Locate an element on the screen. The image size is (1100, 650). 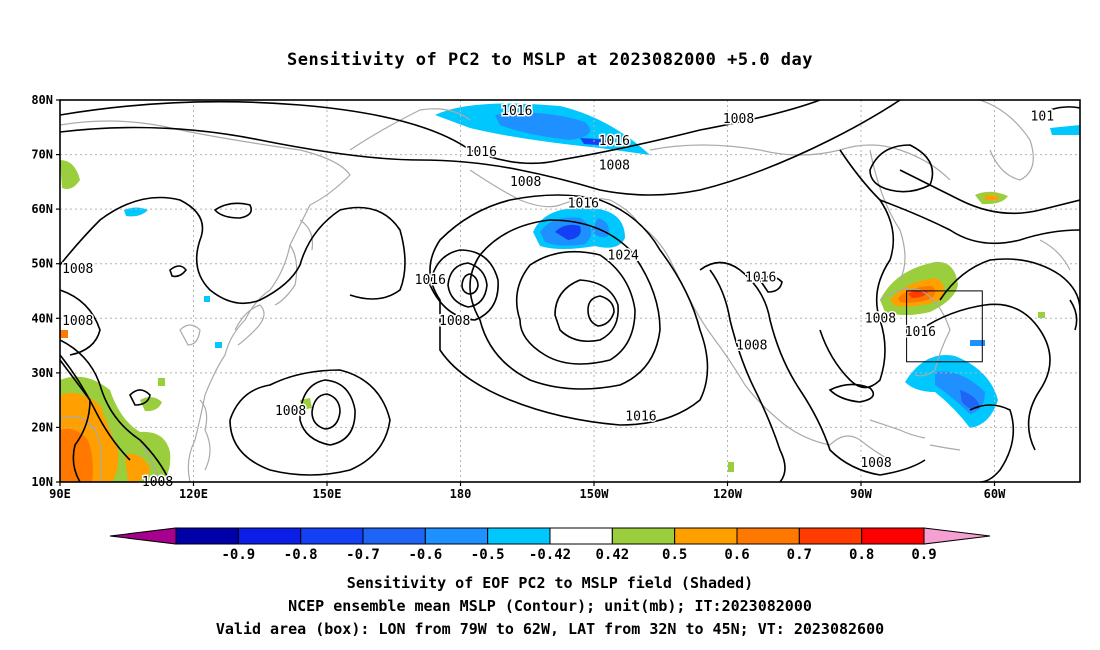
lat-label-80n: 80N is located at coordinates (42, 100).